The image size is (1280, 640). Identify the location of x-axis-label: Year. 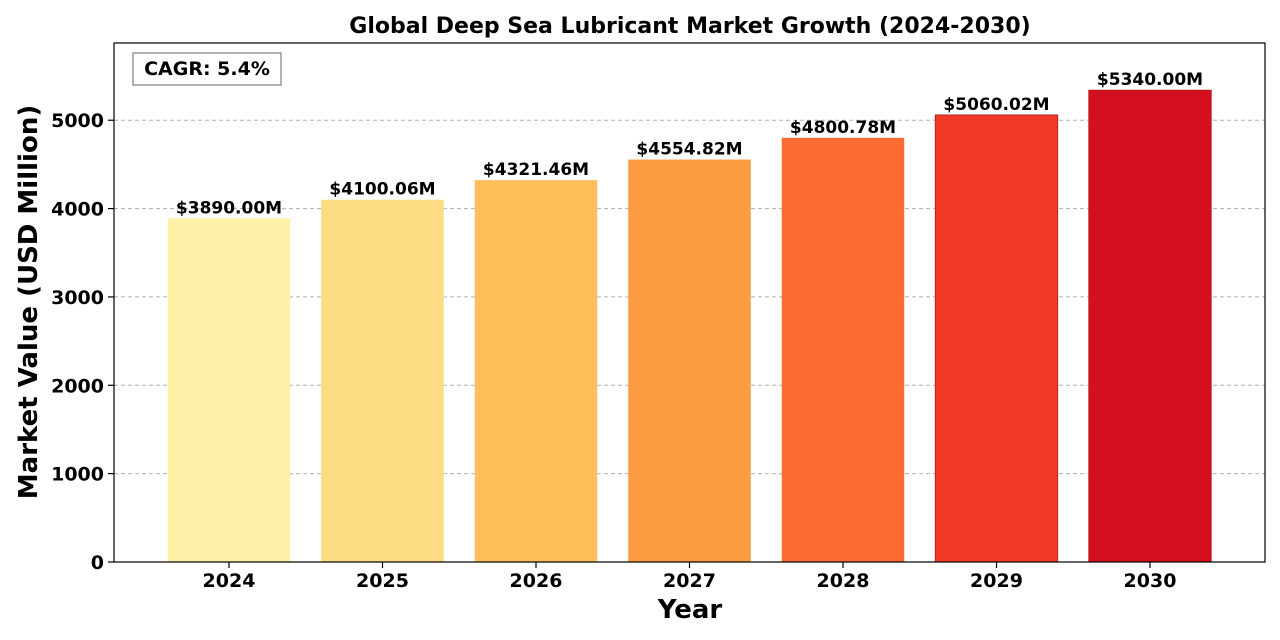
(690, 610).